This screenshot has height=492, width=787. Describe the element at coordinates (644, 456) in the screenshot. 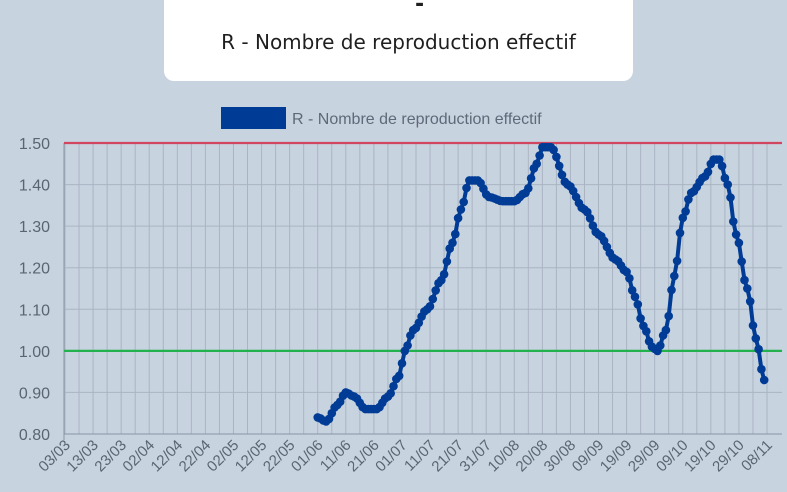

I see `x-tick-label: 29/09` at that location.